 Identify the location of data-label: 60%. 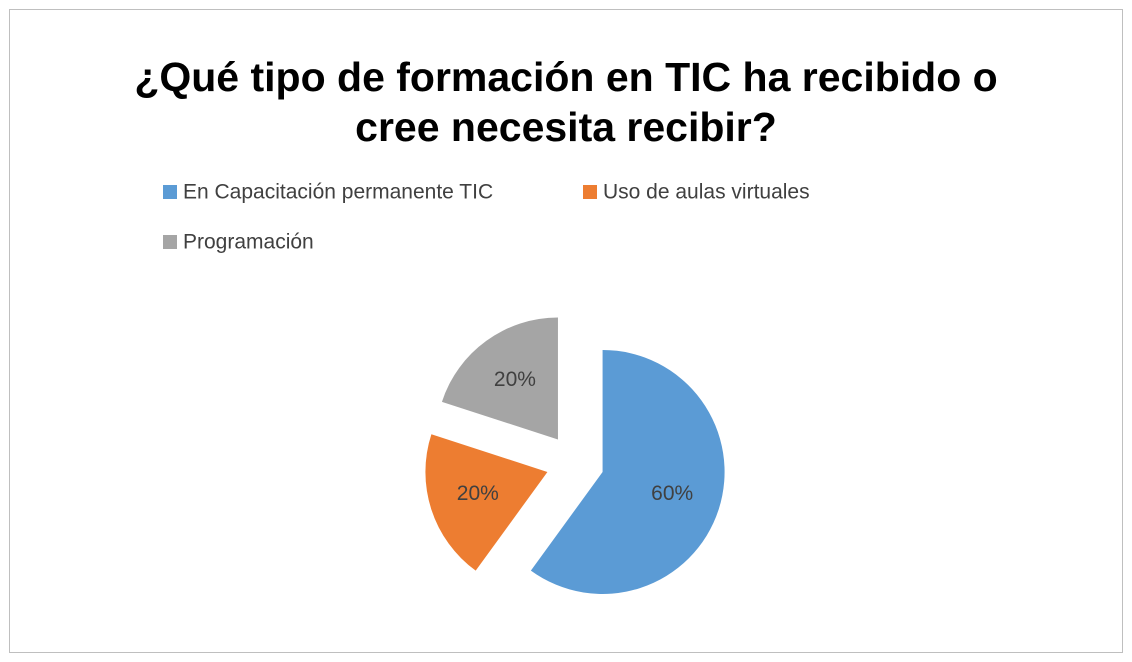
(672, 493).